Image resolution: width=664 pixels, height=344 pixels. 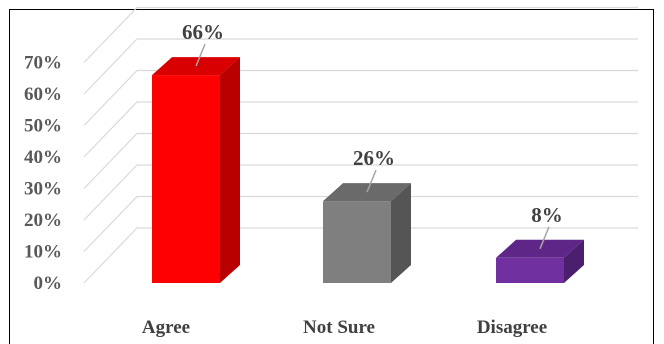 I want to click on data-label: 66%, so click(x=203, y=32).